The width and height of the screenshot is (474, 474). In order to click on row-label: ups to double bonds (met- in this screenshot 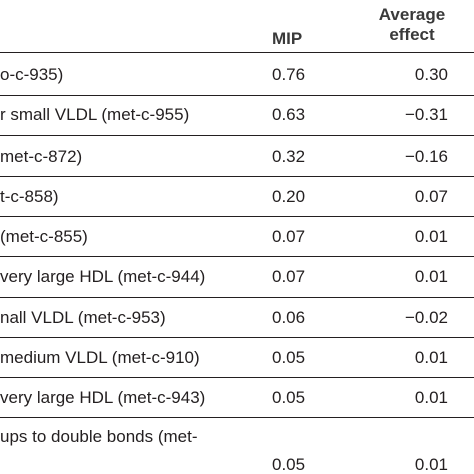, I will do `click(99, 436)`.